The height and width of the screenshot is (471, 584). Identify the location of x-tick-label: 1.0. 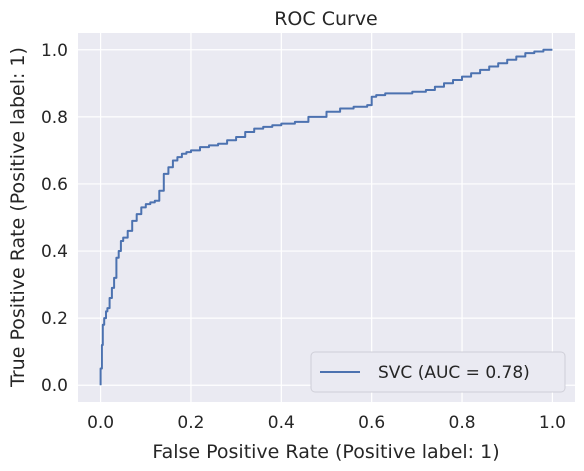
(552, 423).